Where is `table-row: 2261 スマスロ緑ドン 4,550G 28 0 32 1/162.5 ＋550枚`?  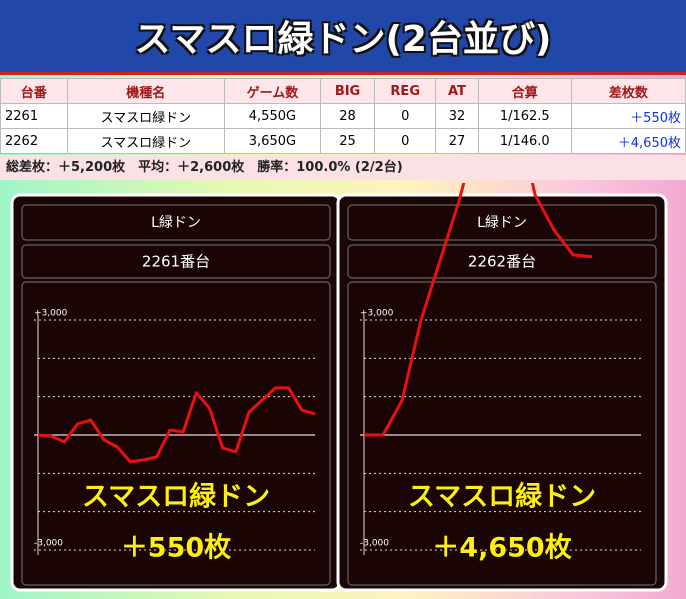 table-row: 2261 スマスロ緑ドン 4,550G 28 0 32 1/162.5 ＋550枚 is located at coordinates (343, 116).